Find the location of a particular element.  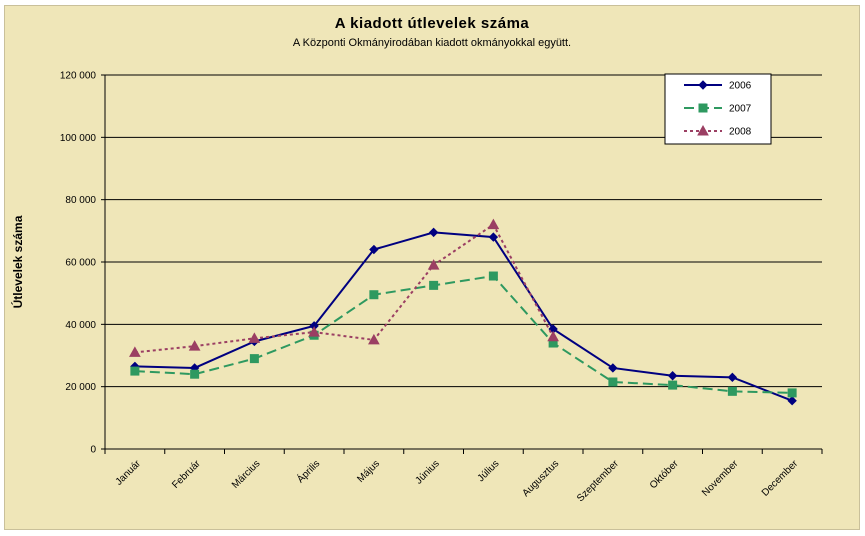

legend: 2006 2007 2008 is located at coordinates (718, 109).